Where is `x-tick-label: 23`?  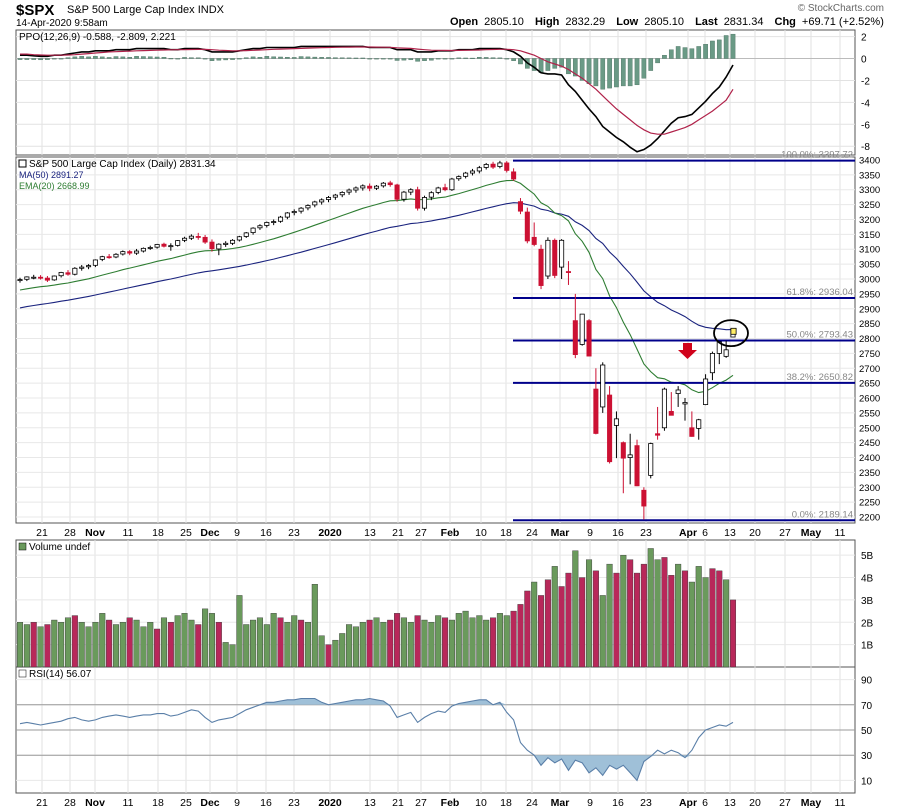
x-tick-label: 23 is located at coordinates (294, 533).